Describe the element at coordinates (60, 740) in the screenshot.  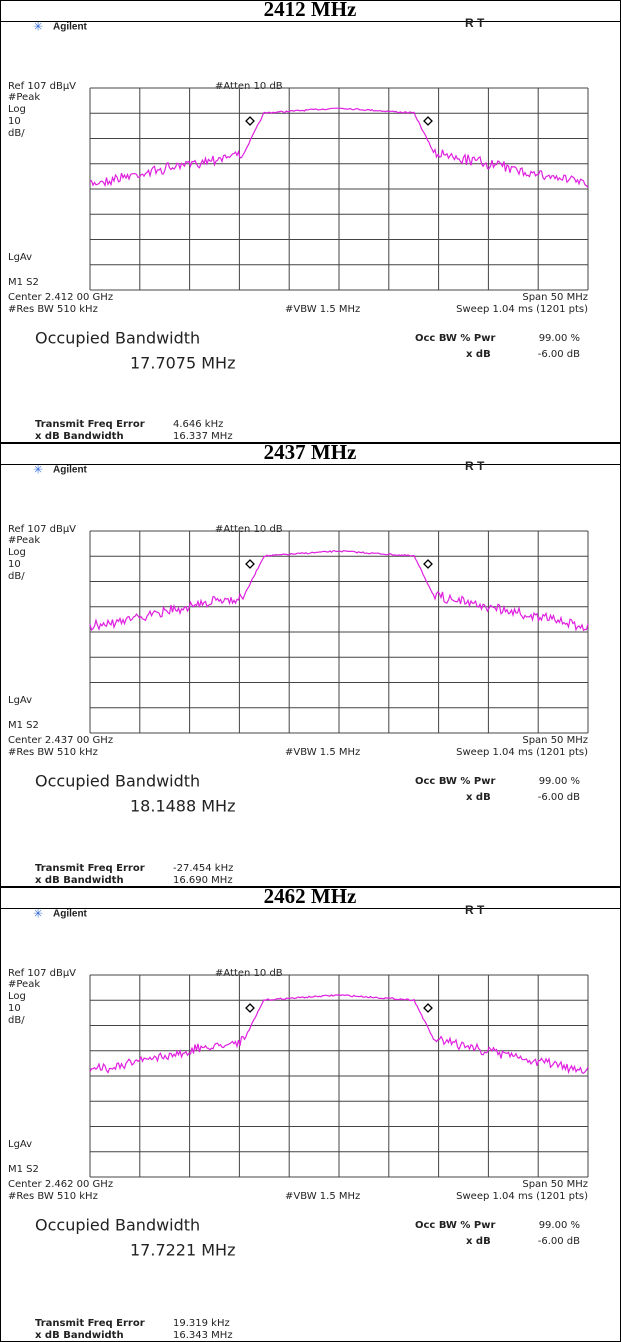
I see `center: Center 2.437 00 GHz` at that location.